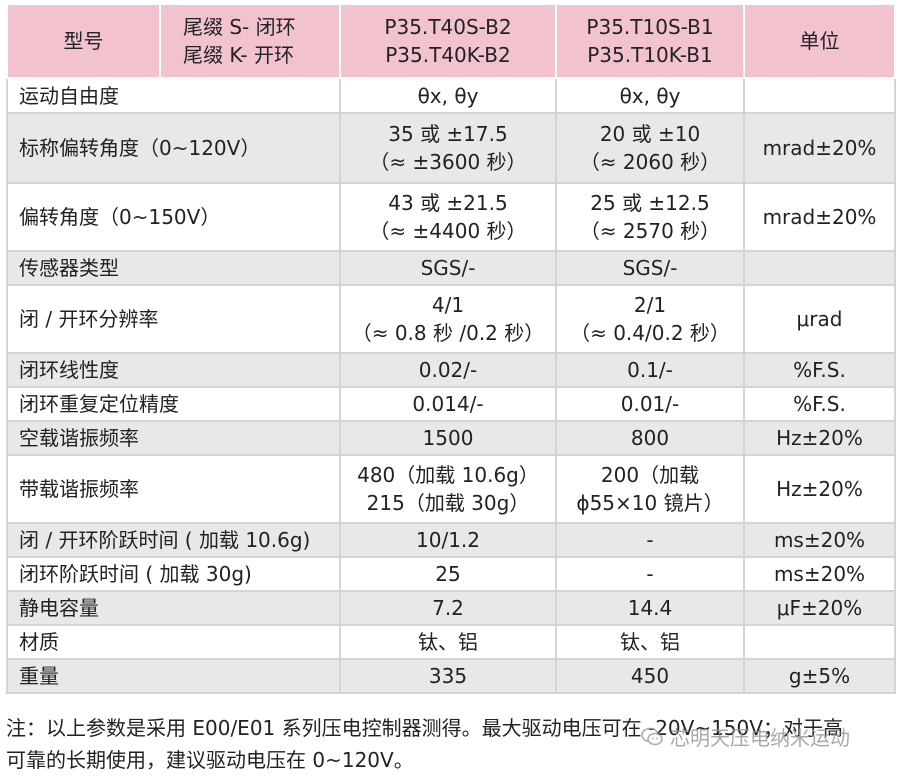 The height and width of the screenshot is (778, 899). I want to click on cell-line: 0.02/-, so click(448, 370).